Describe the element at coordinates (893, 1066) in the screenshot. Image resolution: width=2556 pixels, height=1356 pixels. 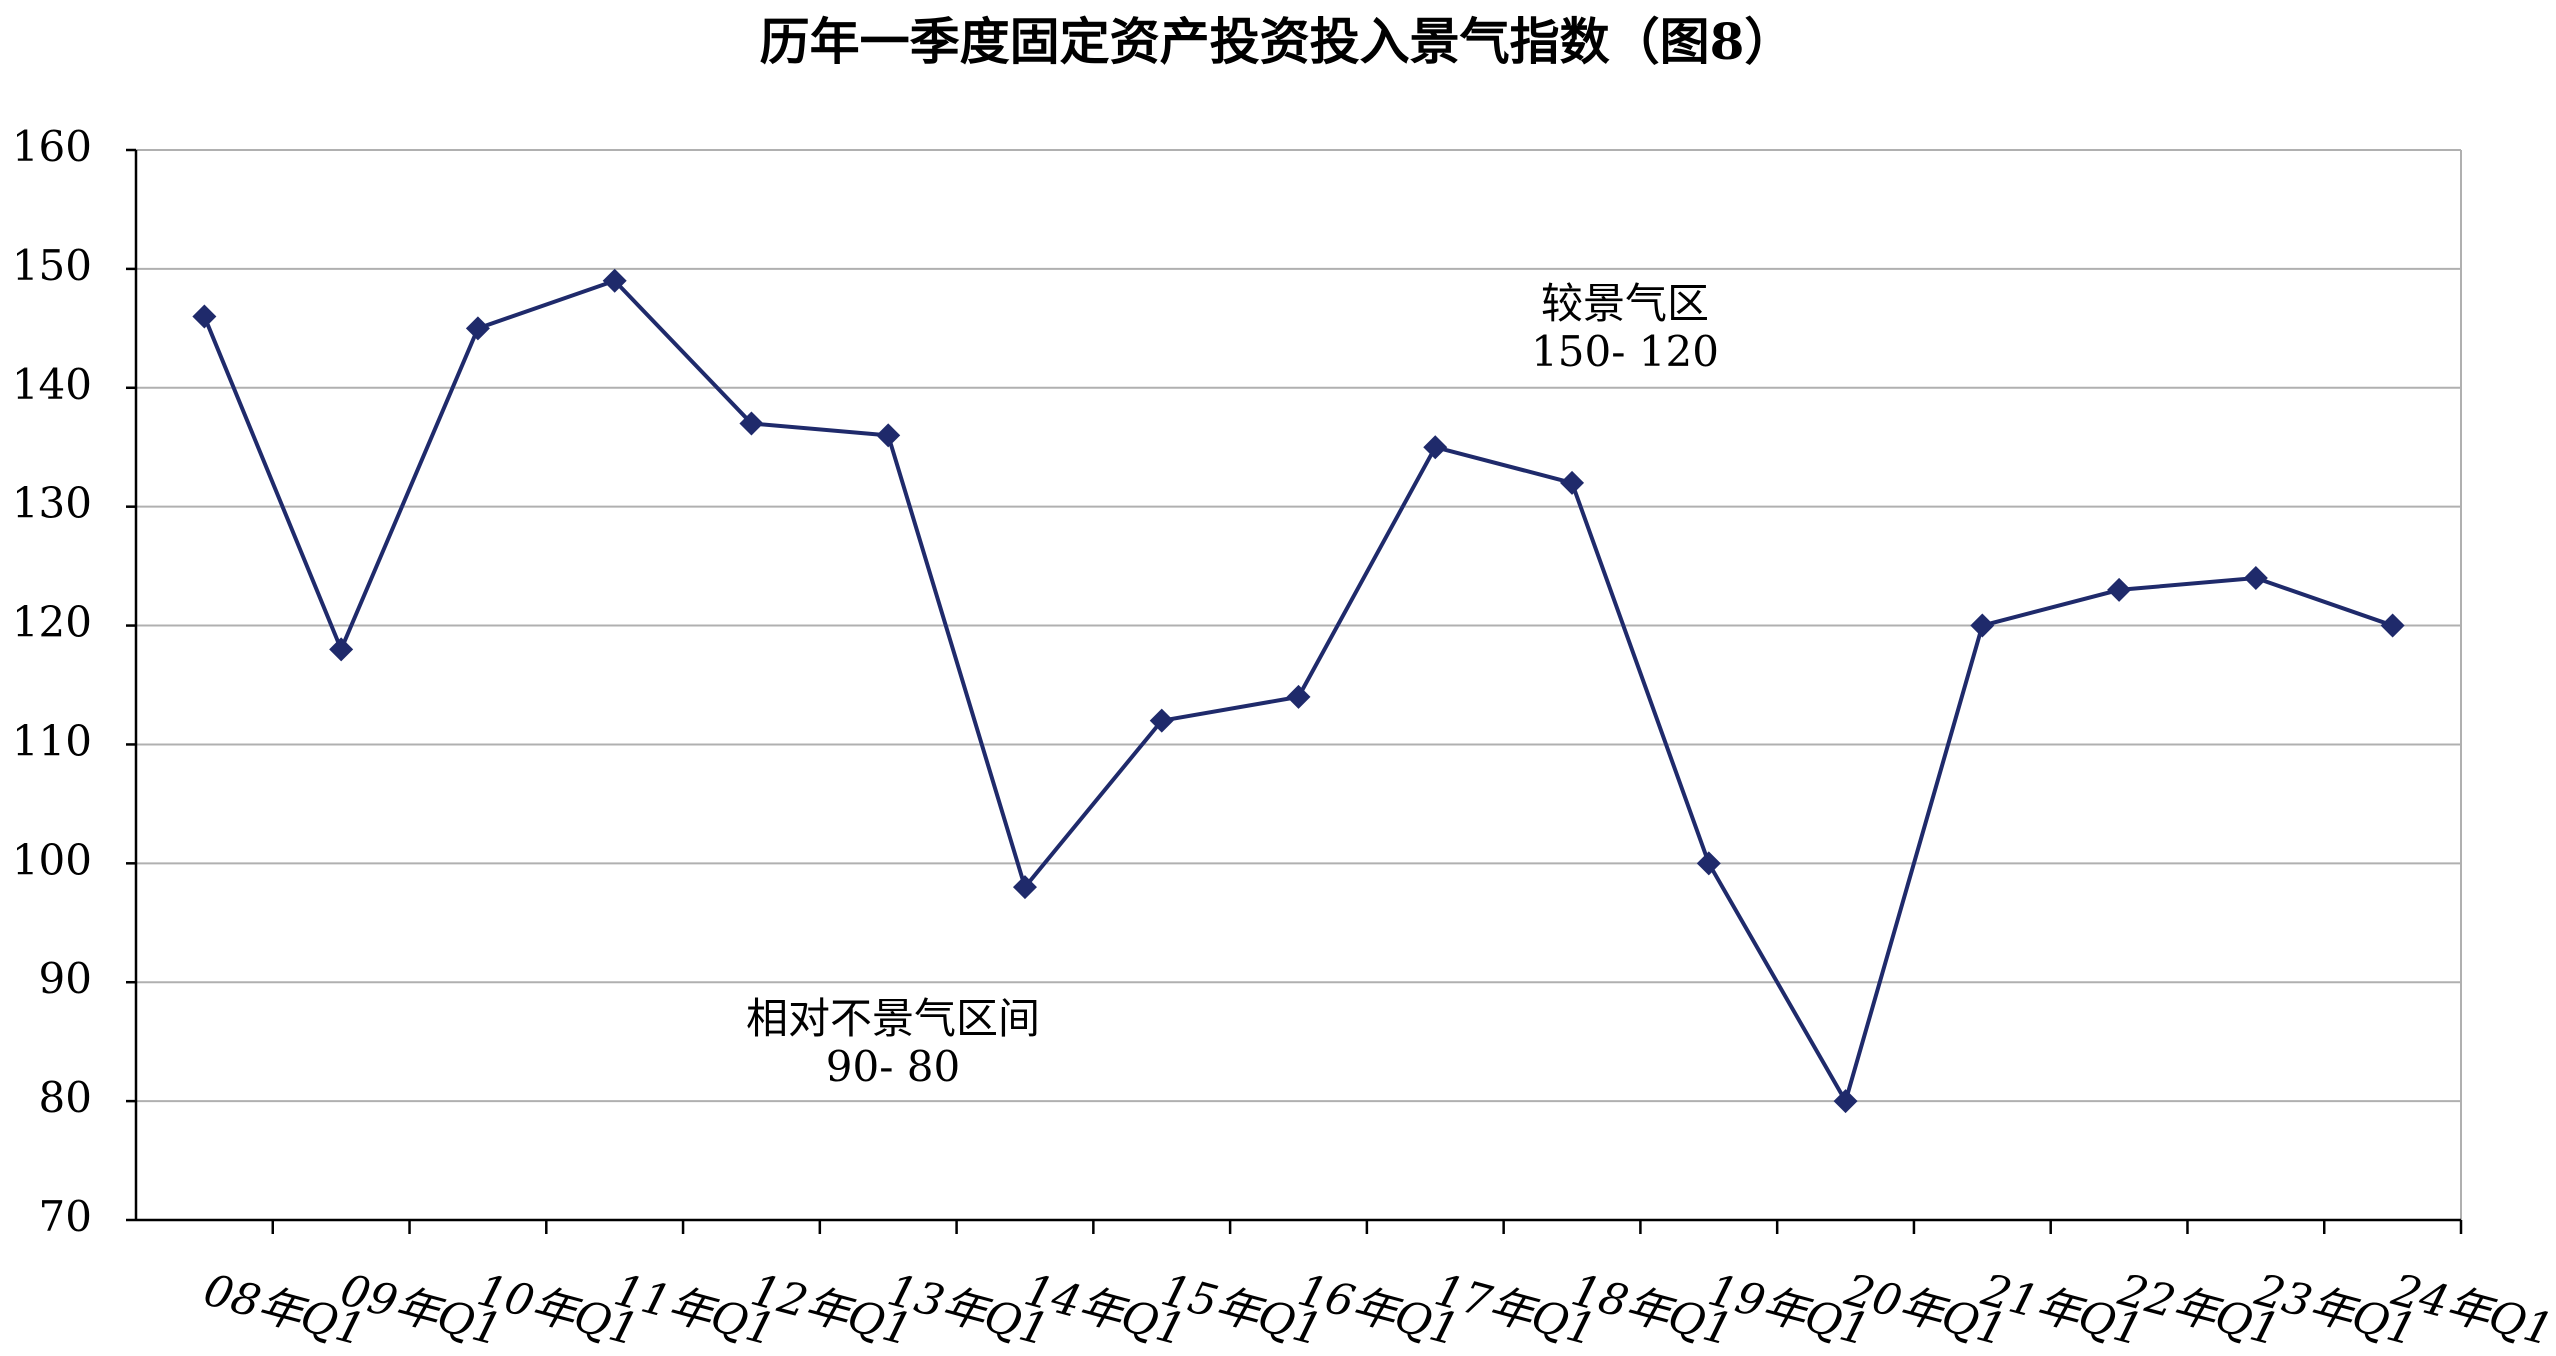
I see `annotation: 90- 80` at that location.